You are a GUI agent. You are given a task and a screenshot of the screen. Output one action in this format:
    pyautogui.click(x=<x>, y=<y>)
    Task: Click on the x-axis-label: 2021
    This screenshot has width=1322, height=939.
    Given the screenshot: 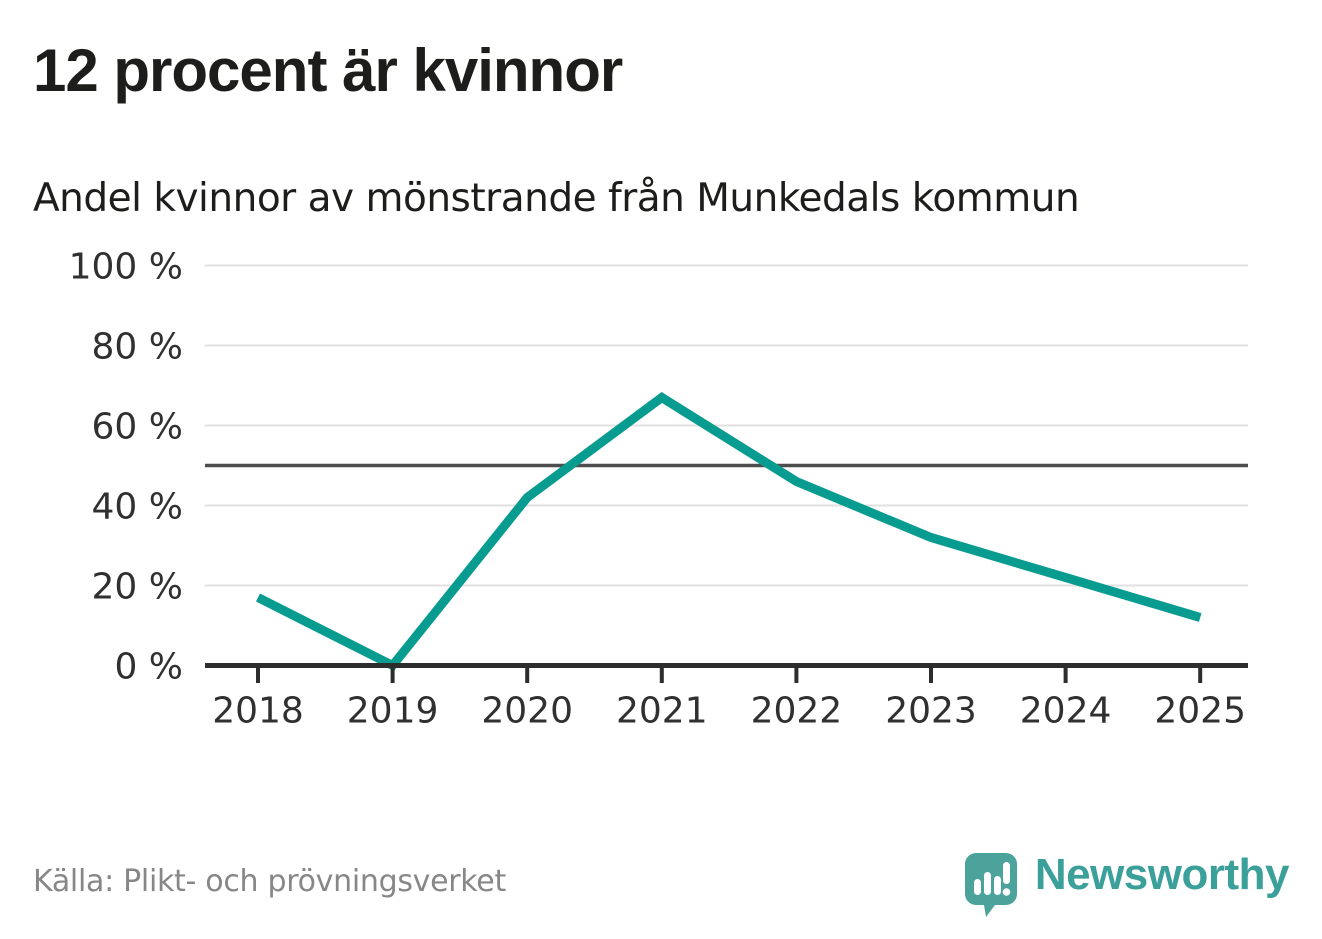 What is the action you would take?
    pyautogui.click(x=662, y=711)
    